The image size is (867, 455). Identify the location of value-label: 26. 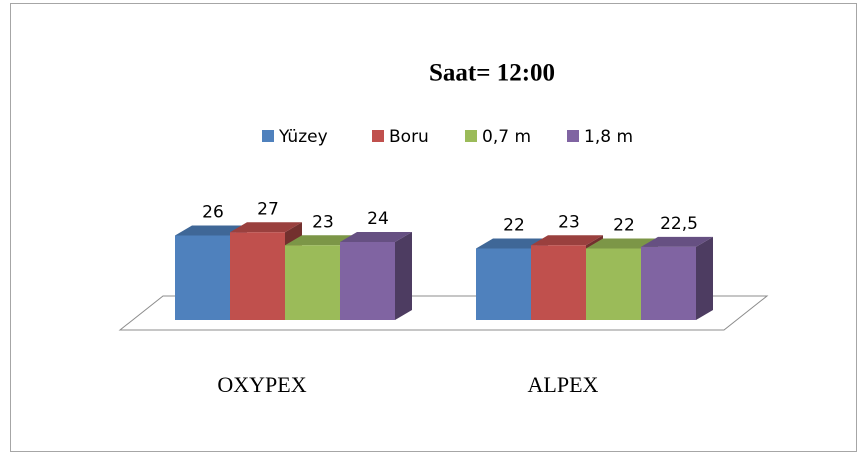
(213, 213).